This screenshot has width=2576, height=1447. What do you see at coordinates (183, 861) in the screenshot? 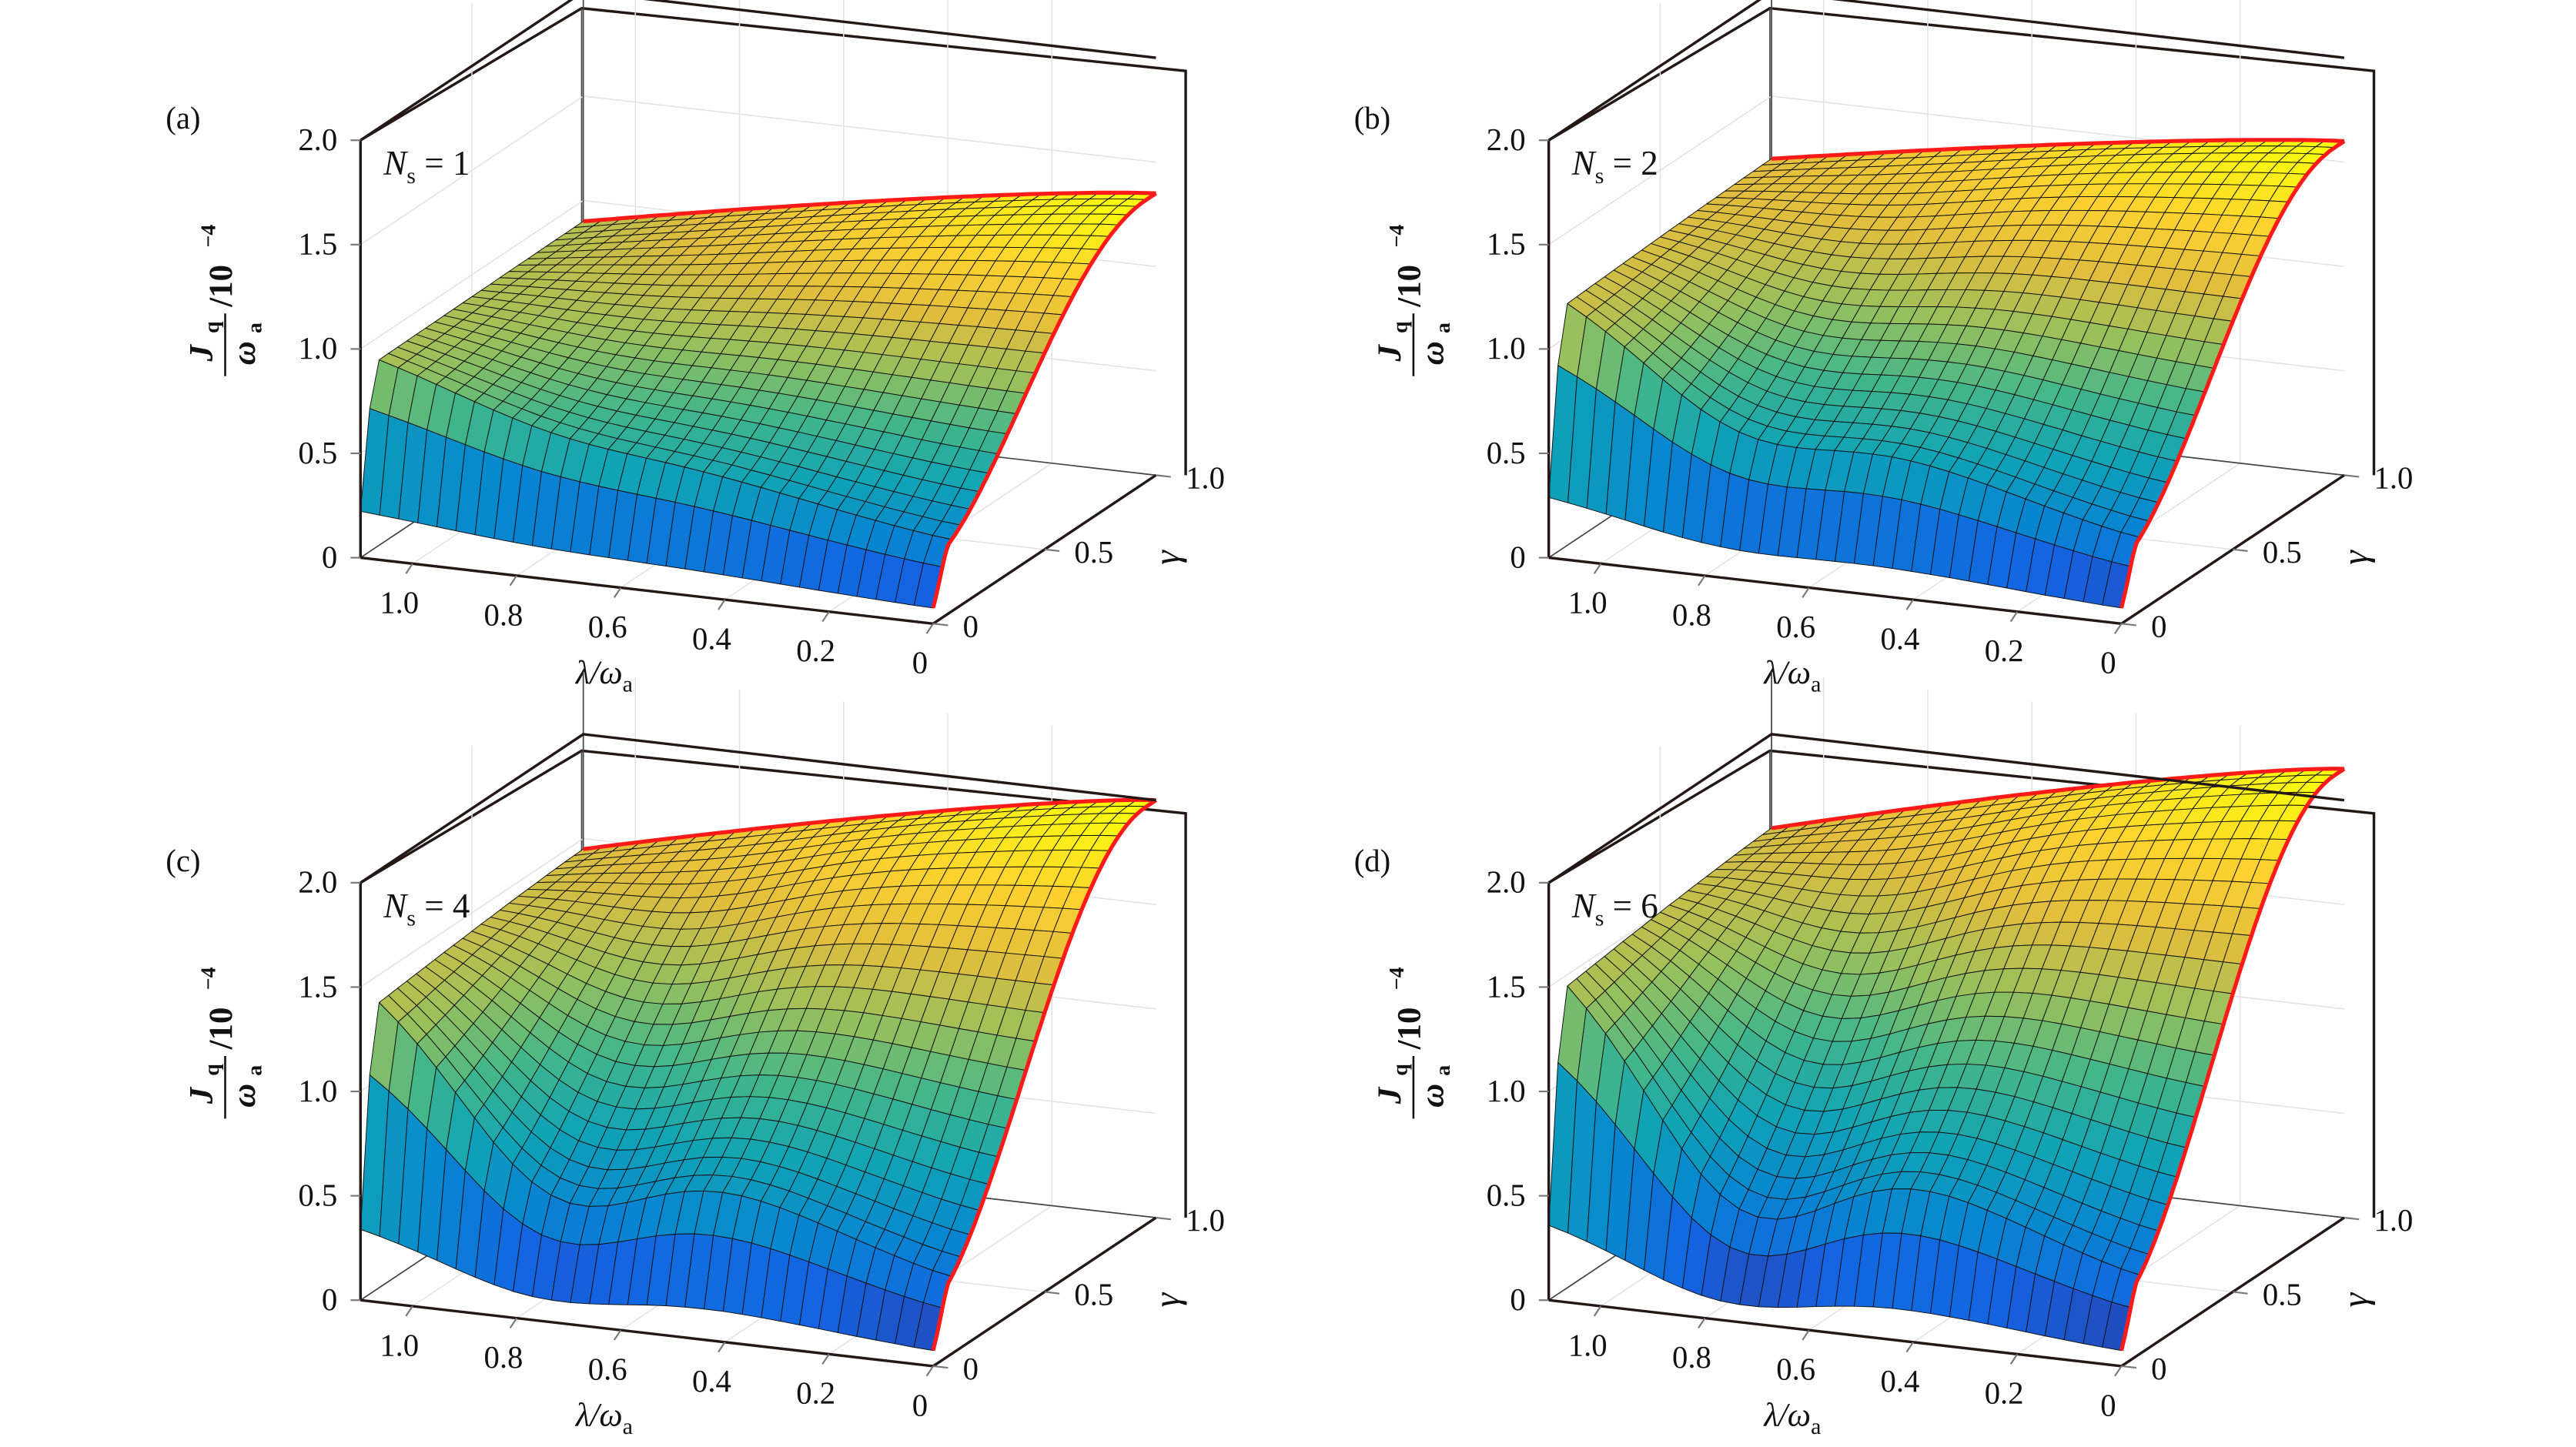
I see `panel-label: (c)` at bounding box center [183, 861].